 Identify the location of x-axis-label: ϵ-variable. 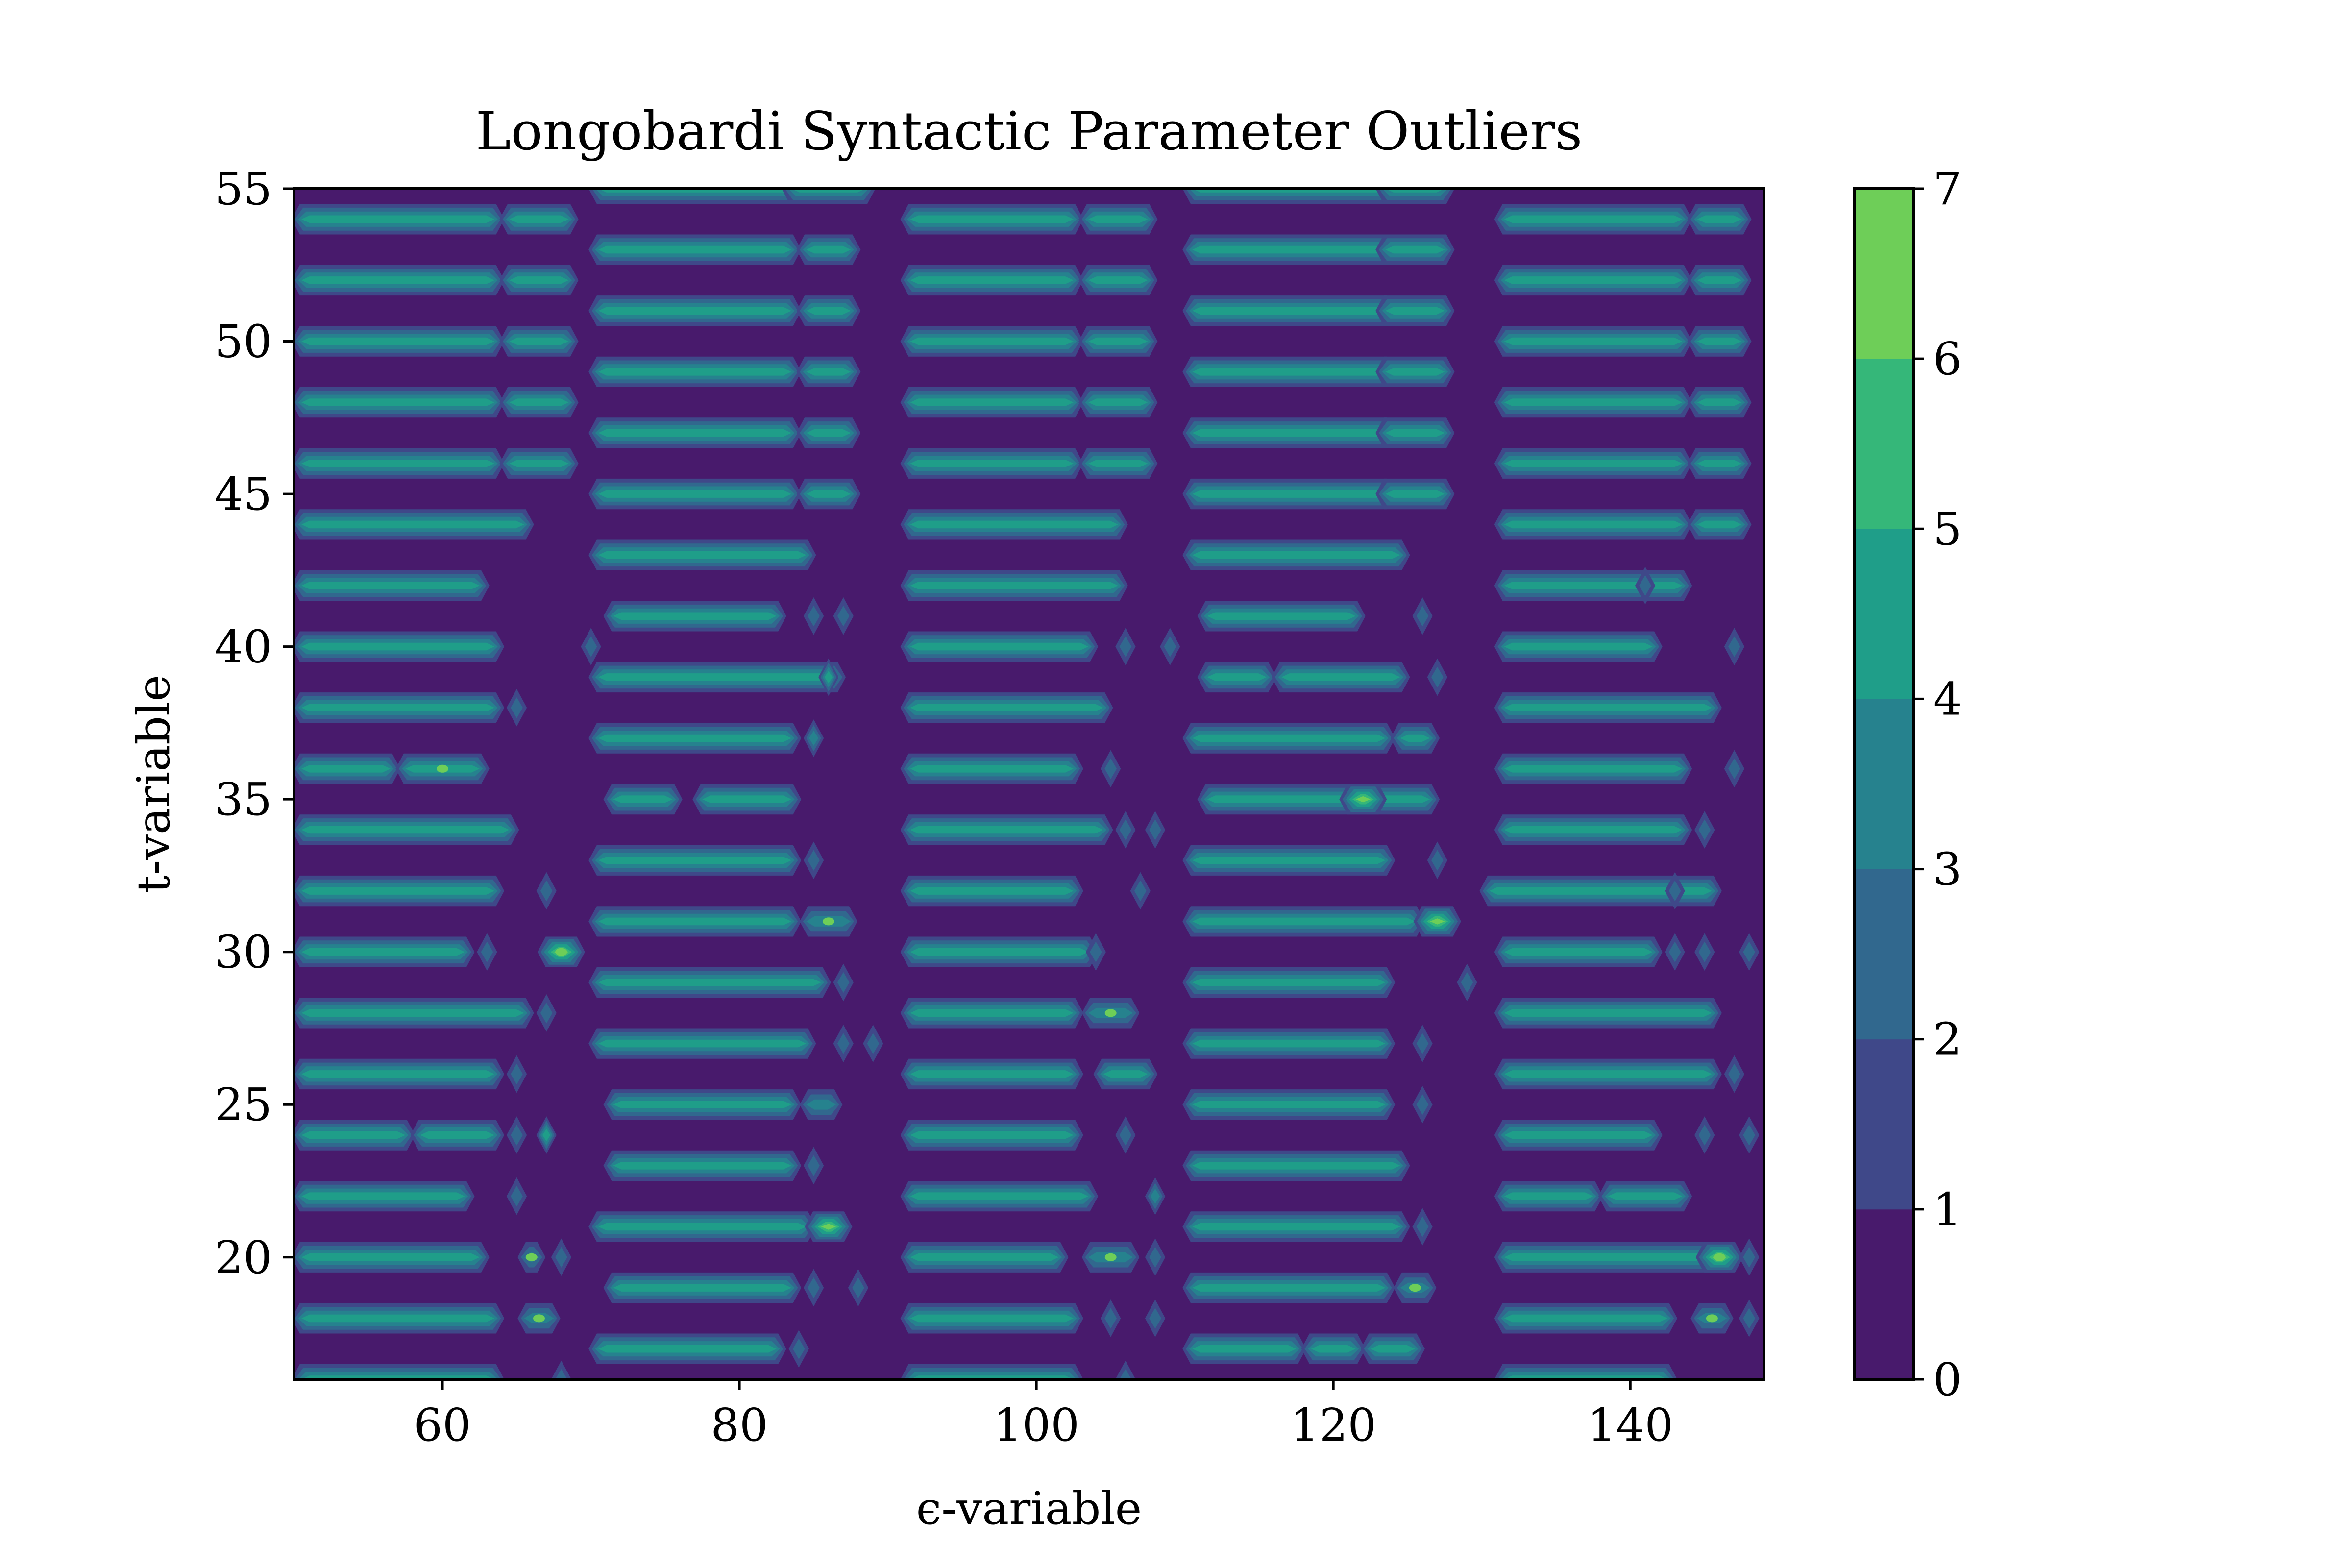
(1029, 1508).